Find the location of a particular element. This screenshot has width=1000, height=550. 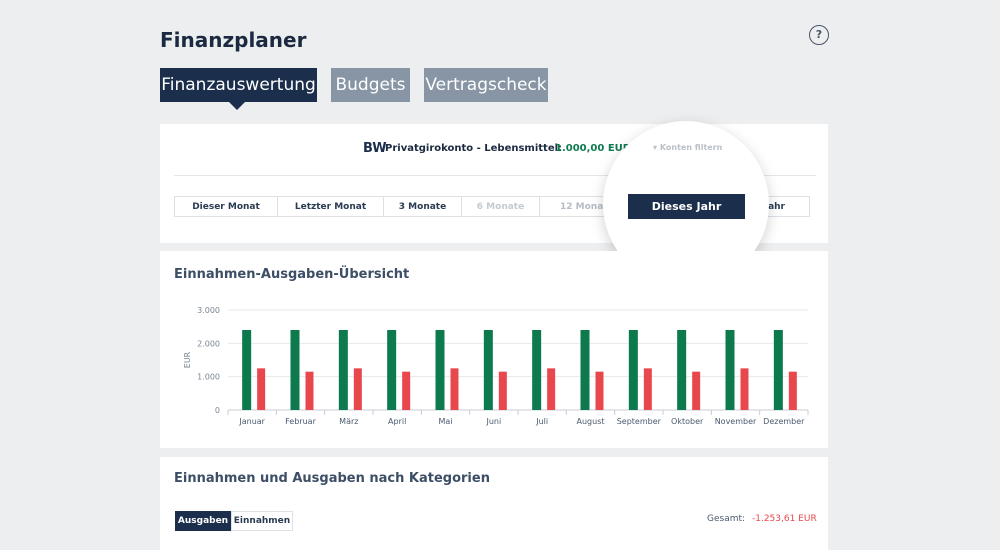

total-value: -1.253,61 EUR is located at coordinates (784, 519).